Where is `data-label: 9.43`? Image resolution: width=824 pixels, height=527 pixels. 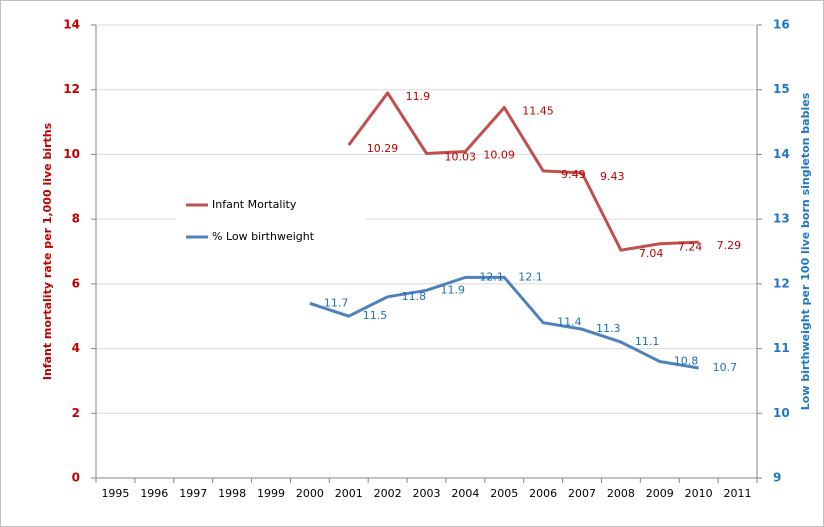 data-label: 9.43 is located at coordinates (612, 176).